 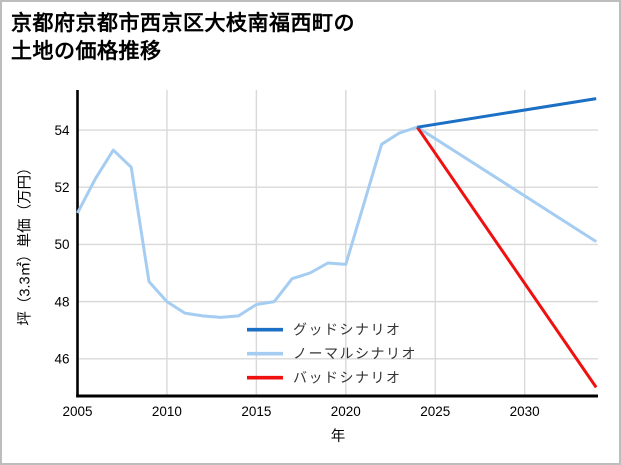 What do you see at coordinates (346, 411) in the screenshot?
I see `x-tick-label: 2020` at bounding box center [346, 411].